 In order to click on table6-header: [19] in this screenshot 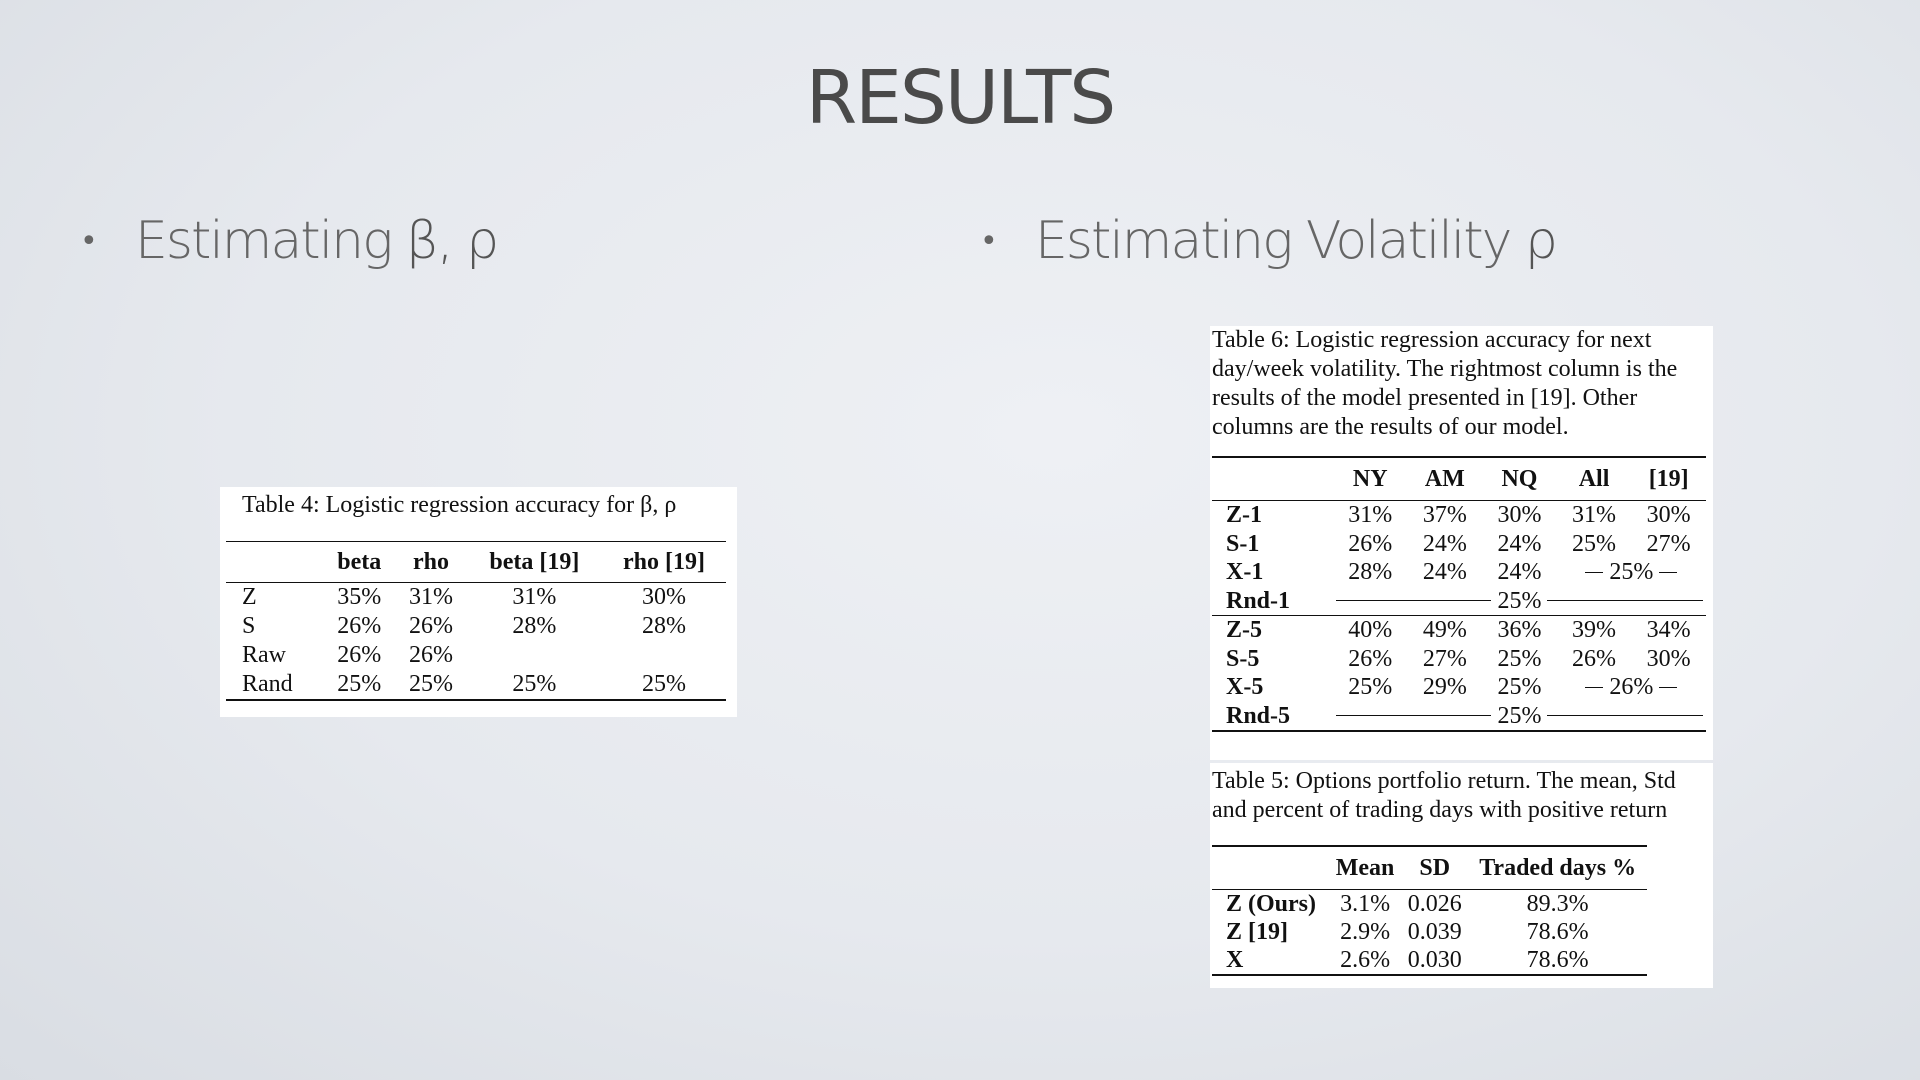, I will do `click(1668, 478)`.